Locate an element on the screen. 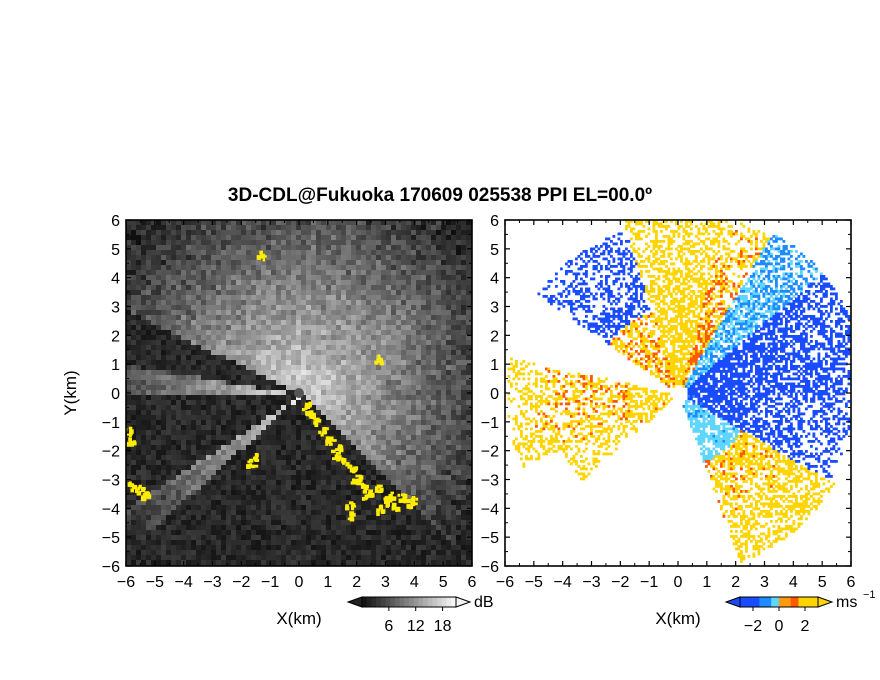  x-tick-label: 0 is located at coordinates (678, 582).